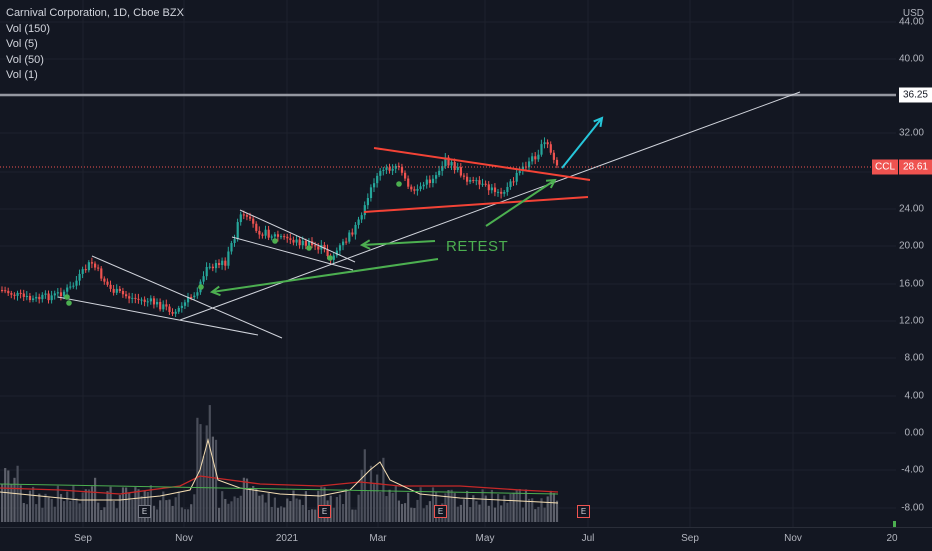 This screenshot has height=551, width=932. What do you see at coordinates (287, 538) in the screenshot?
I see `time-label: 2021` at bounding box center [287, 538].